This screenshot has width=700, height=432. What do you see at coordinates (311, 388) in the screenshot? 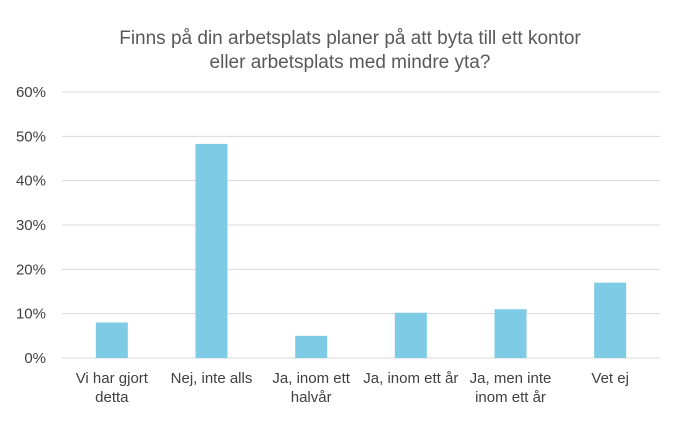
I see `x-category-label: Ja, inom ett halvår` at bounding box center [311, 388].